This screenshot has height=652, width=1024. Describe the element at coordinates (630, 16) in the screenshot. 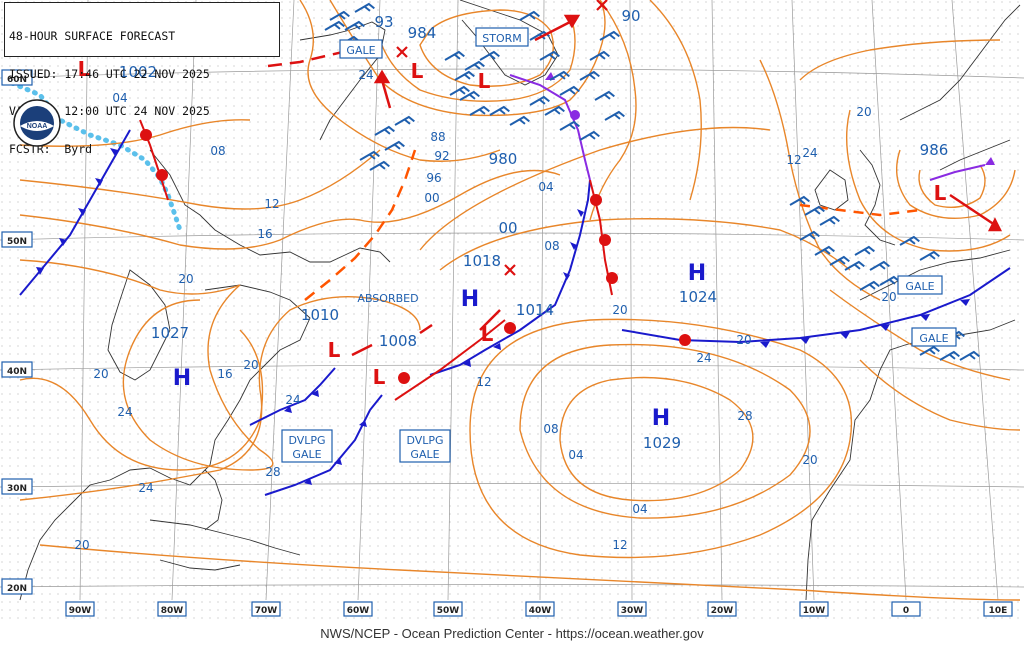

I see `pressure-label: 90` at that location.